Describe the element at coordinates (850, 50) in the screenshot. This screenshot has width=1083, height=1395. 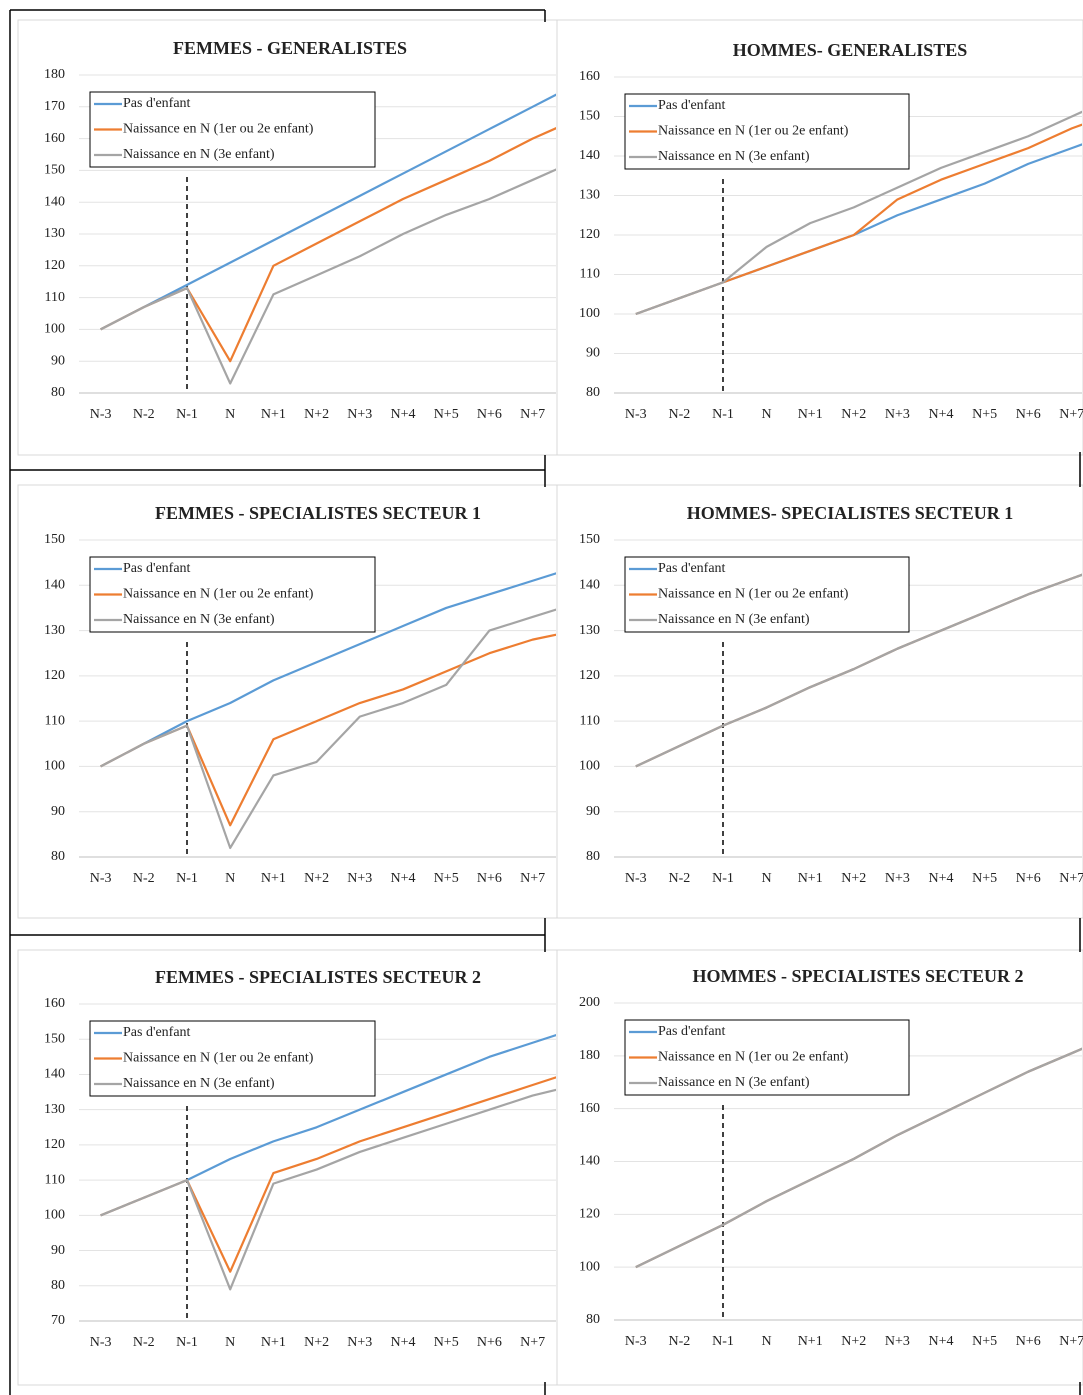
I see `chart-title: HOMMES- GENERALISTES` at that location.